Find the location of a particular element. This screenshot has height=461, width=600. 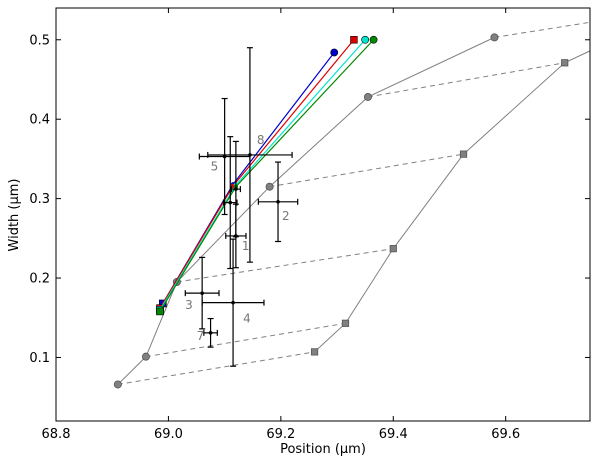

x-tick-label-2: 69.2 is located at coordinates (280, 434).